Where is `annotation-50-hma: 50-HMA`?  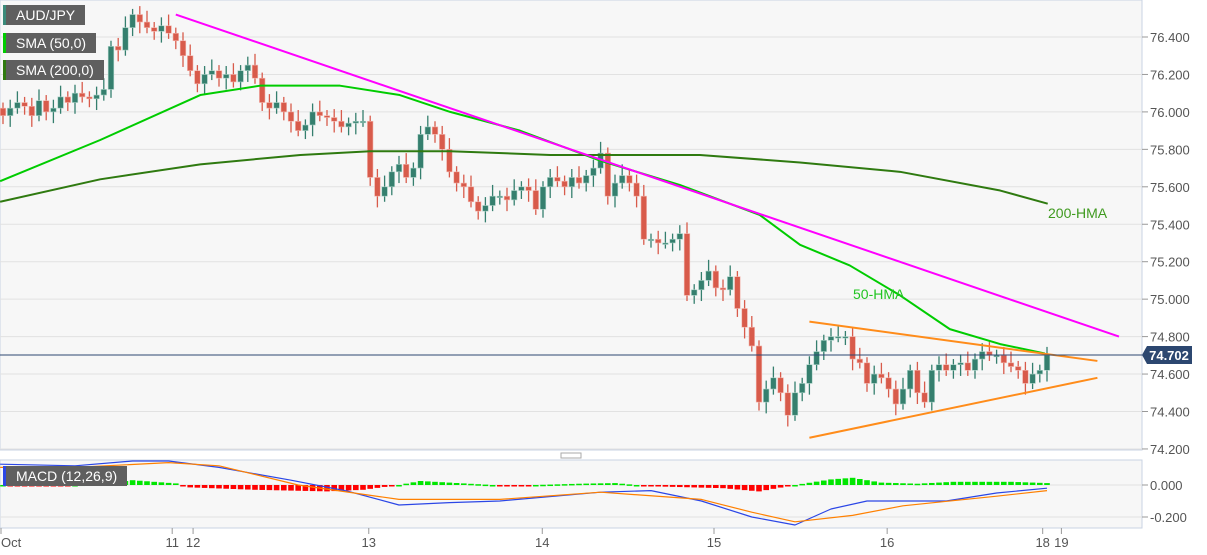
annotation-50-hma: 50-HMA is located at coordinates (879, 294).